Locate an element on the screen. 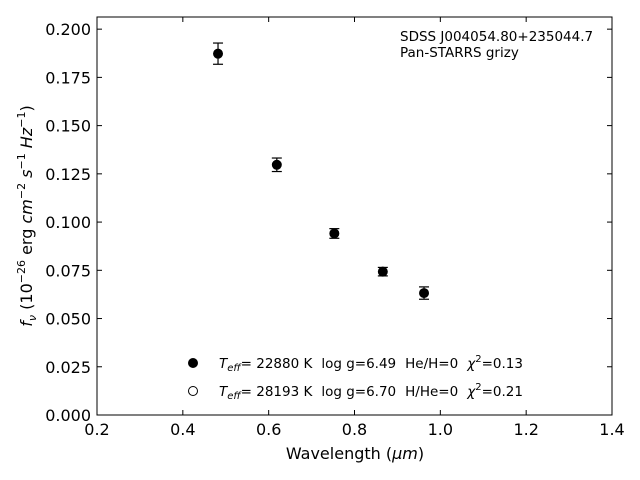  annotation-object-name: SDSS J004054.80+235044.7 is located at coordinates (496, 37).